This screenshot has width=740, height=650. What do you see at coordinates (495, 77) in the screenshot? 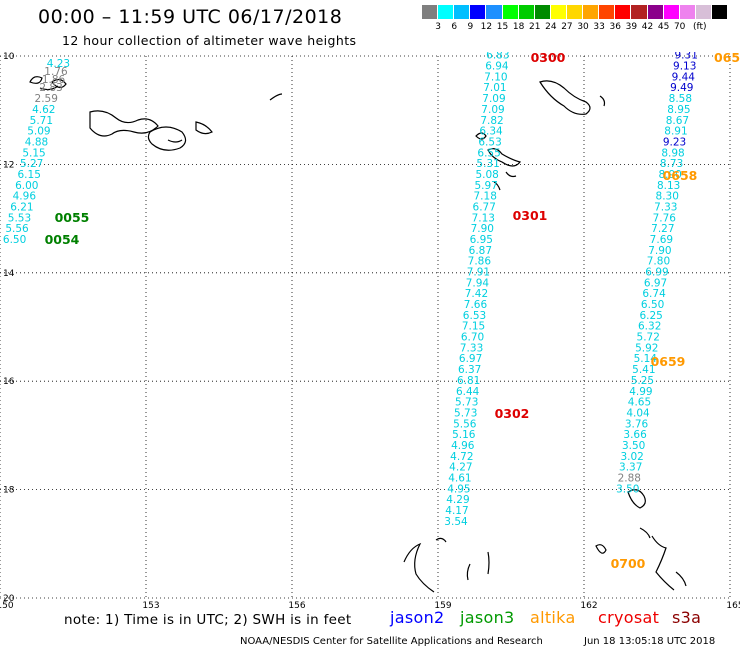
I see `wave-height-value: 7.10` at bounding box center [495, 77].